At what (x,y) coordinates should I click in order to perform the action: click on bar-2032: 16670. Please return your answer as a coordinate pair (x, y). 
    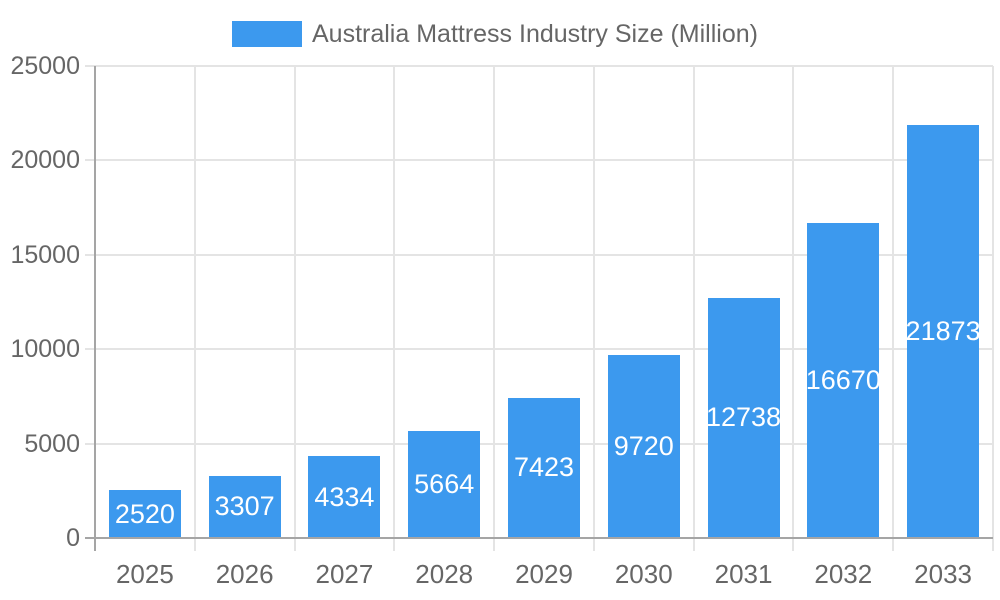
    Looking at the image, I should click on (843, 380).